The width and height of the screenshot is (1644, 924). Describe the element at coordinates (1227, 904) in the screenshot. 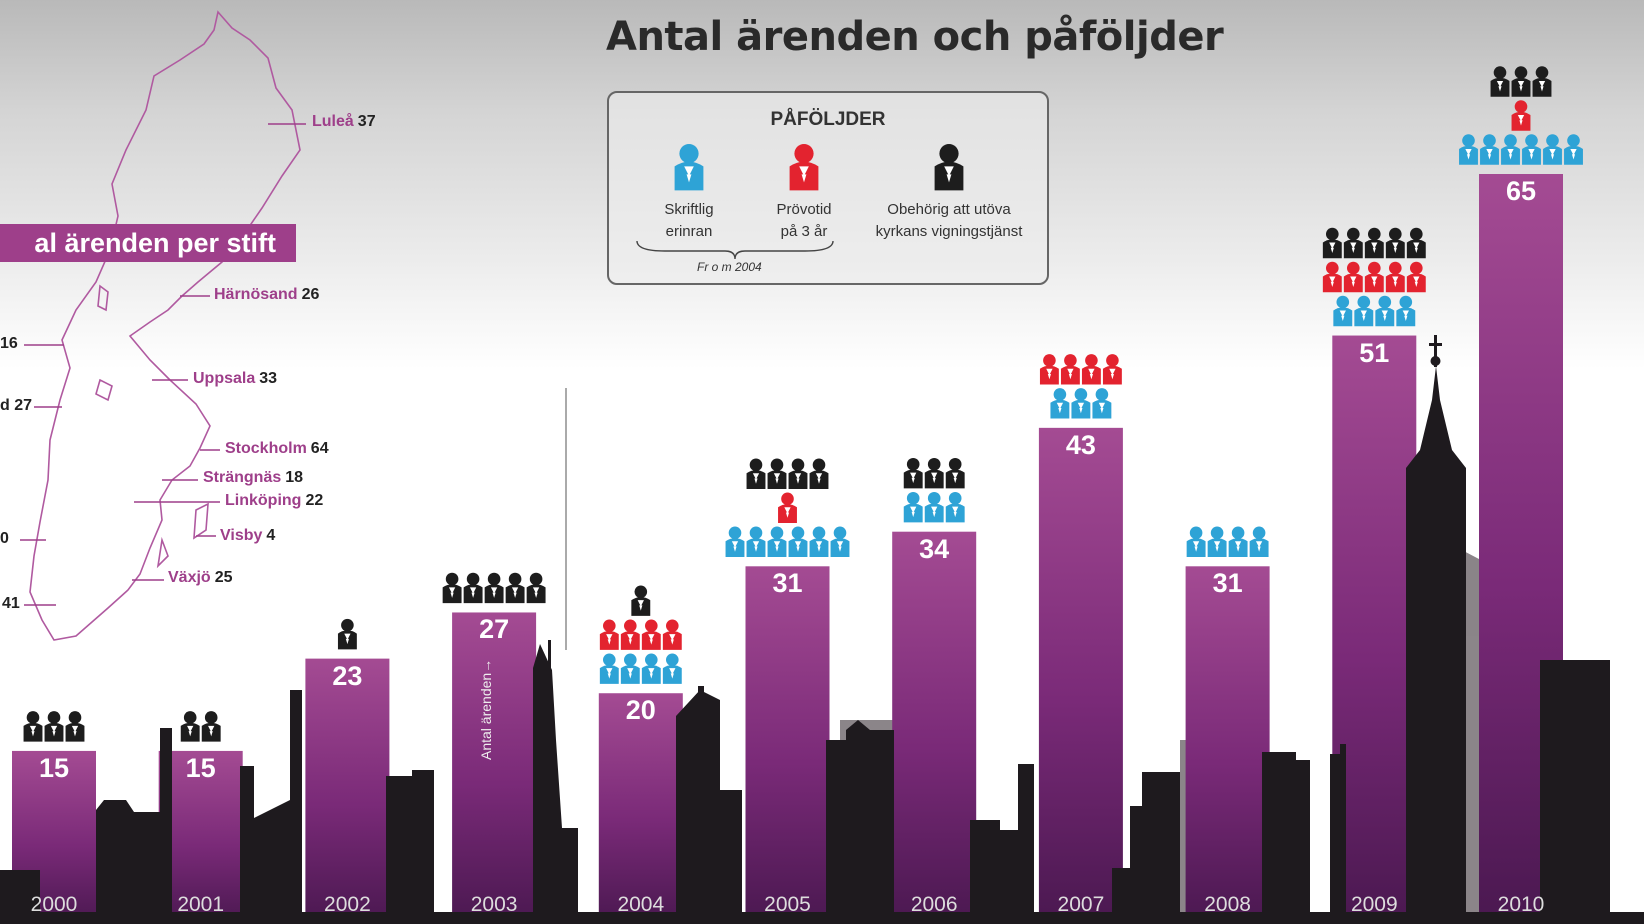

I see `year-label: 2008` at that location.